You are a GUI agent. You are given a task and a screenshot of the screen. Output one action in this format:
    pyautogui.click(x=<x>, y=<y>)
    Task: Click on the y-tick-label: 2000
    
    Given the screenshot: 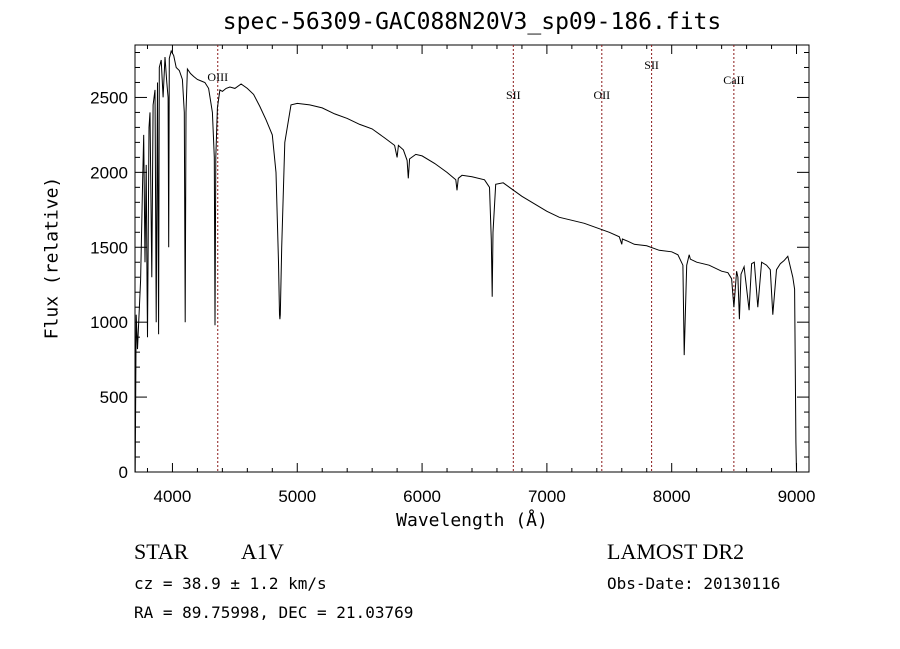 What is the action you would take?
    pyautogui.click(x=109, y=172)
    